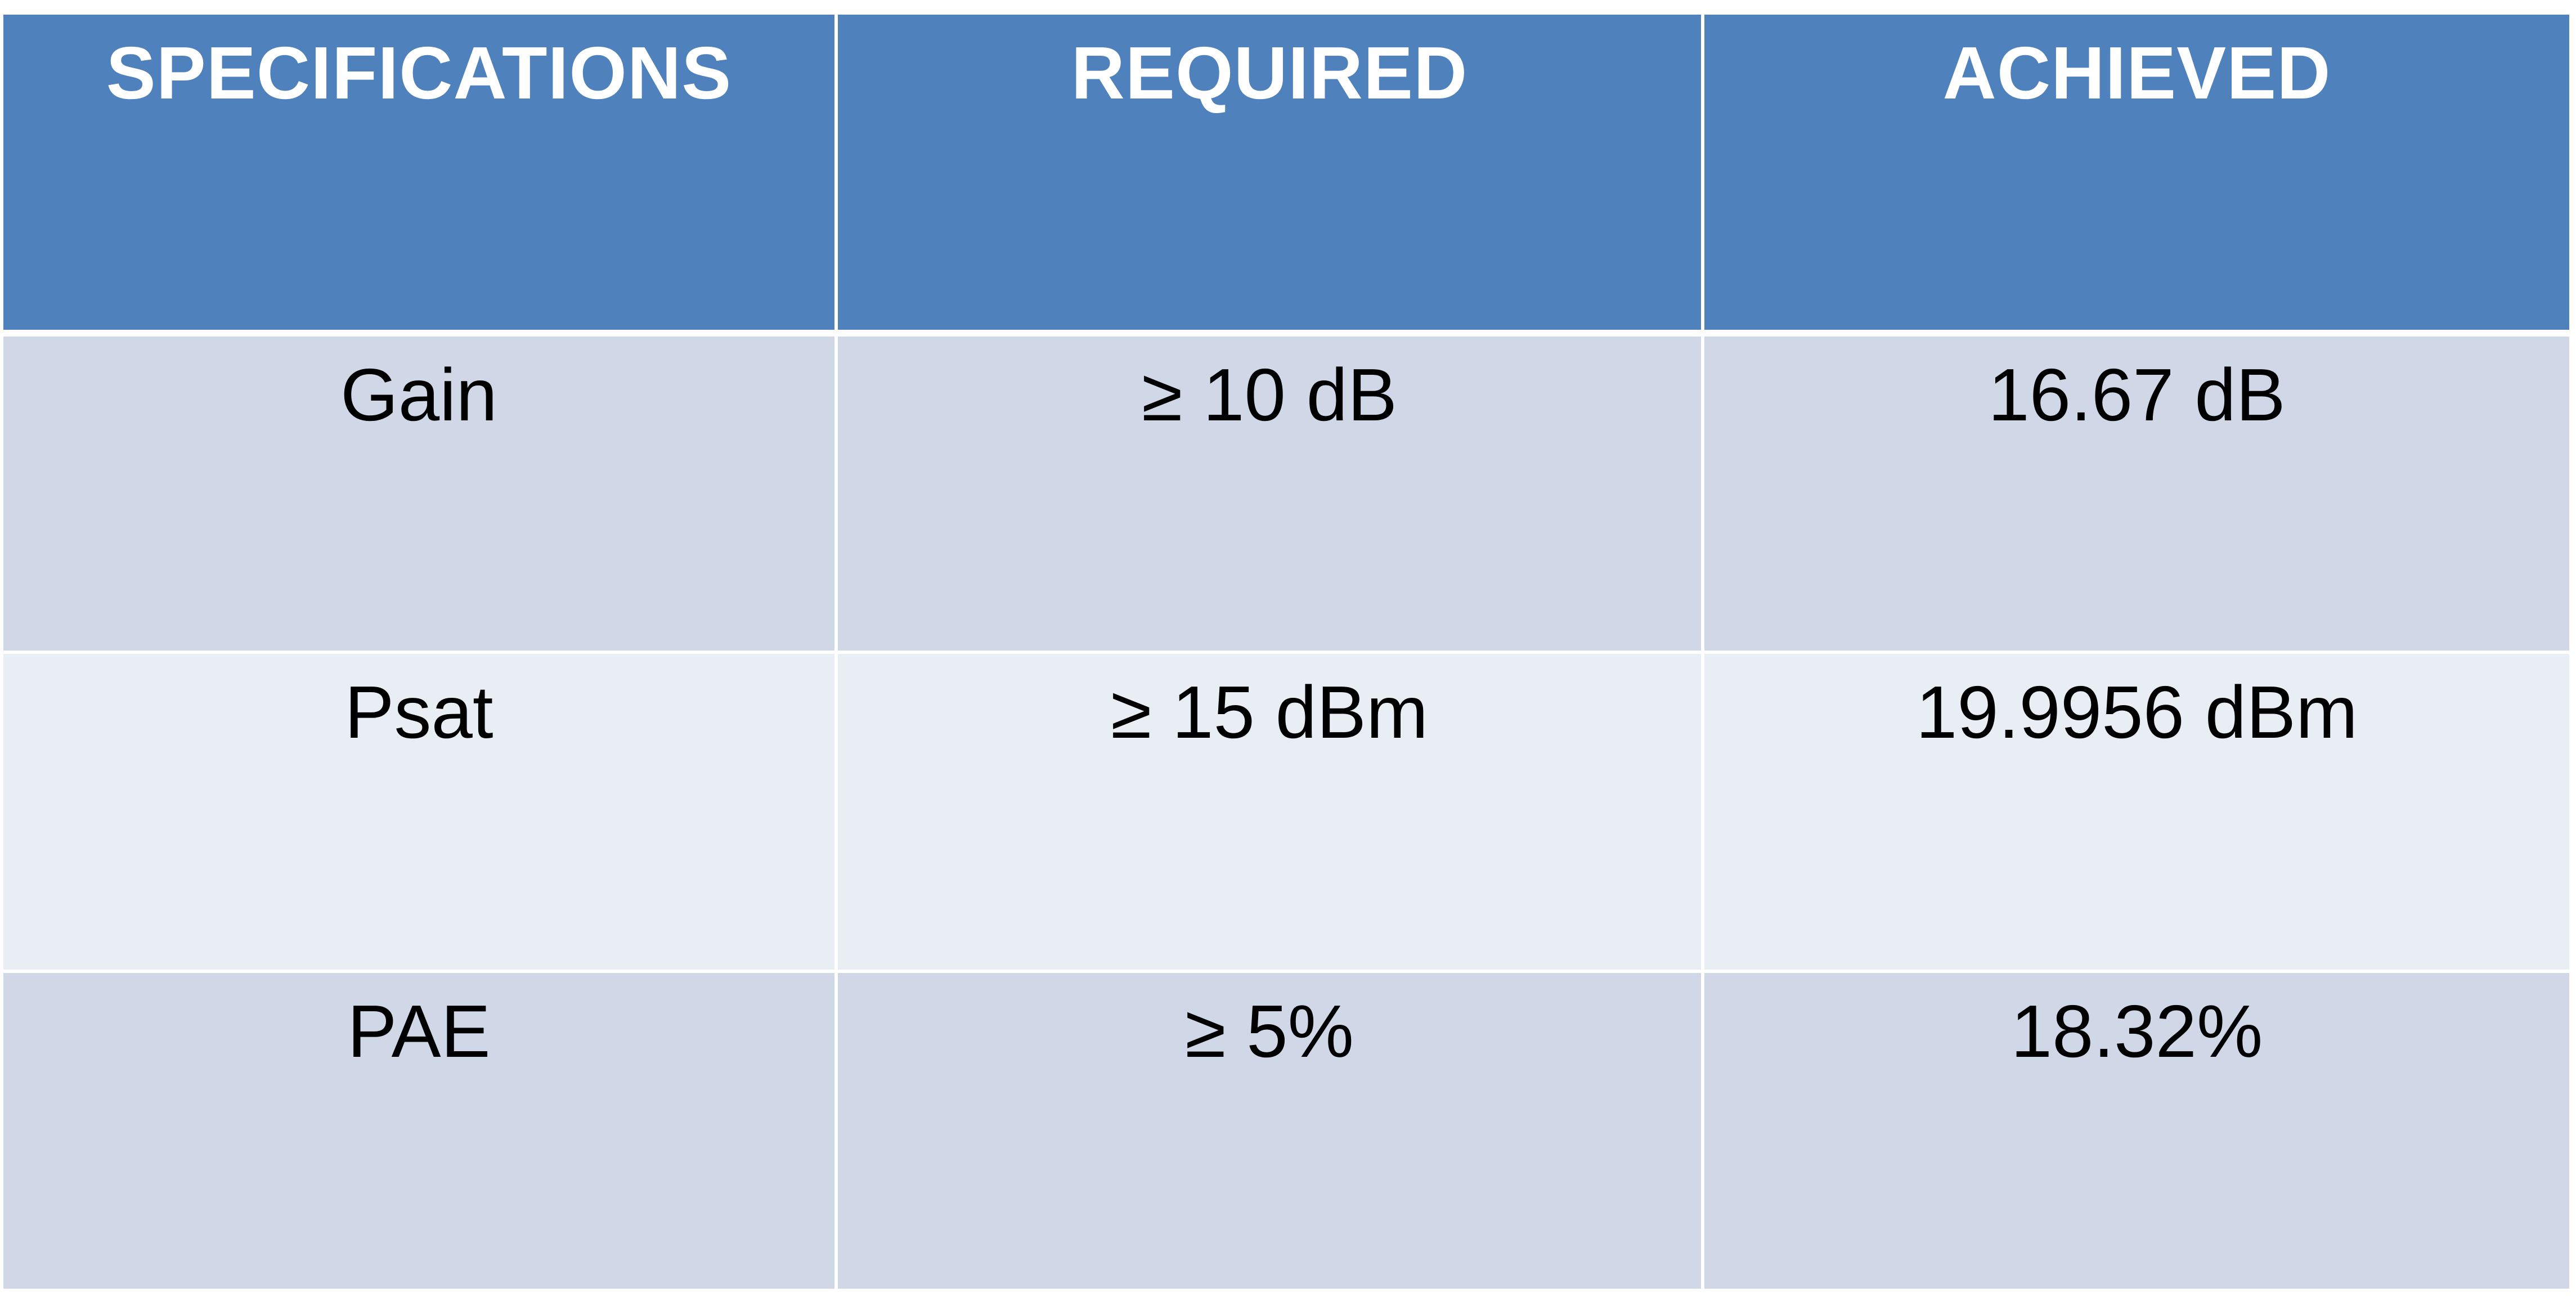  I want to click on required-value-cell: ≥ 10 dB, so click(1270, 493).